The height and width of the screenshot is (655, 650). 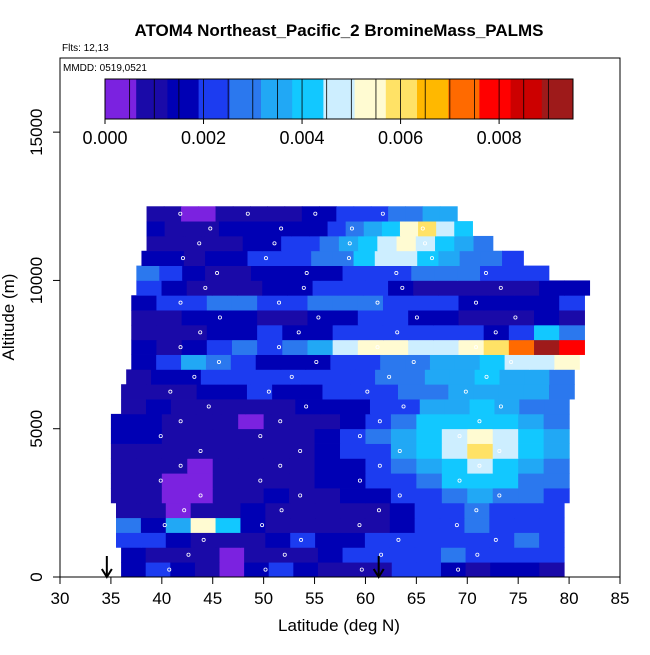 What do you see at coordinates (339, 99) in the screenshot?
I see `colorbar-frame` at bounding box center [339, 99].